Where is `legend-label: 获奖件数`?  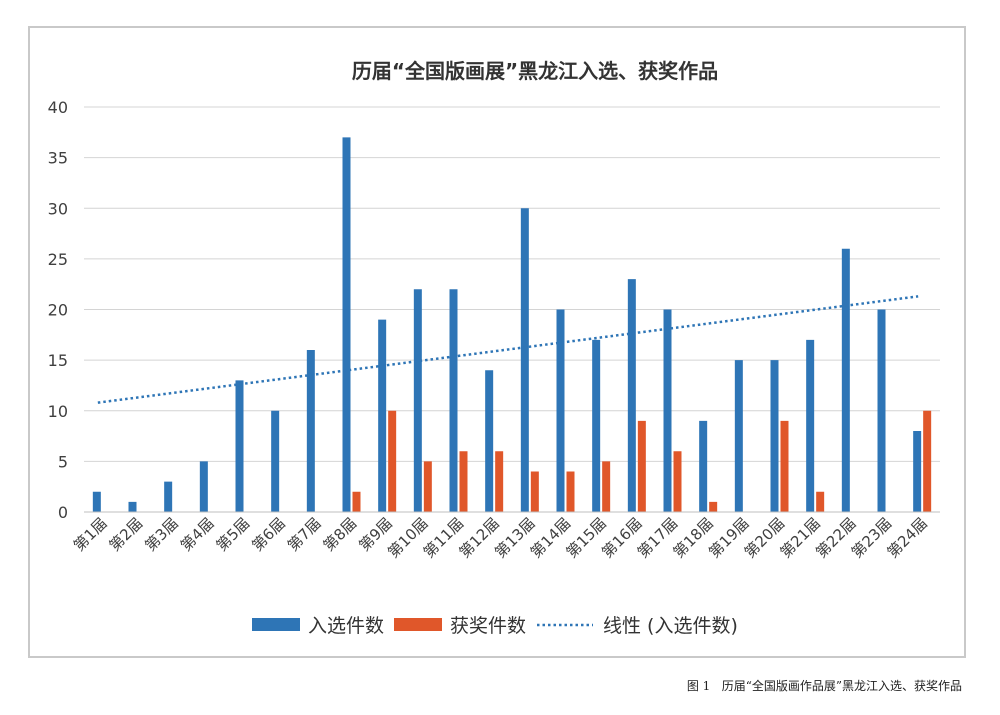
legend-label: 获奖件数 is located at coordinates (488, 626).